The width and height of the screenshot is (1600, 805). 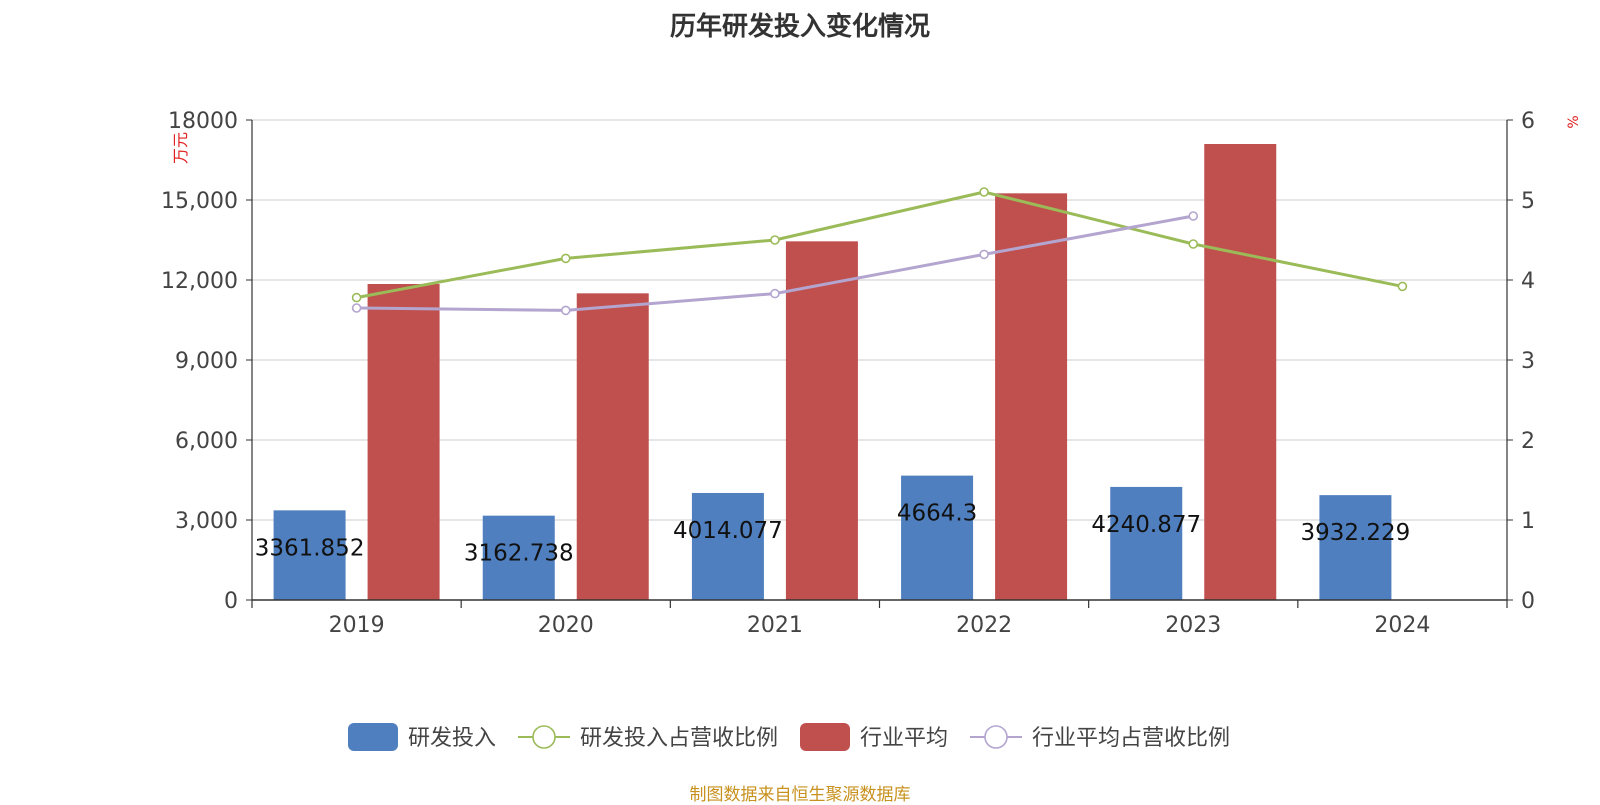 I want to click on right-axis-tick-label: 6, so click(x=1528, y=121).